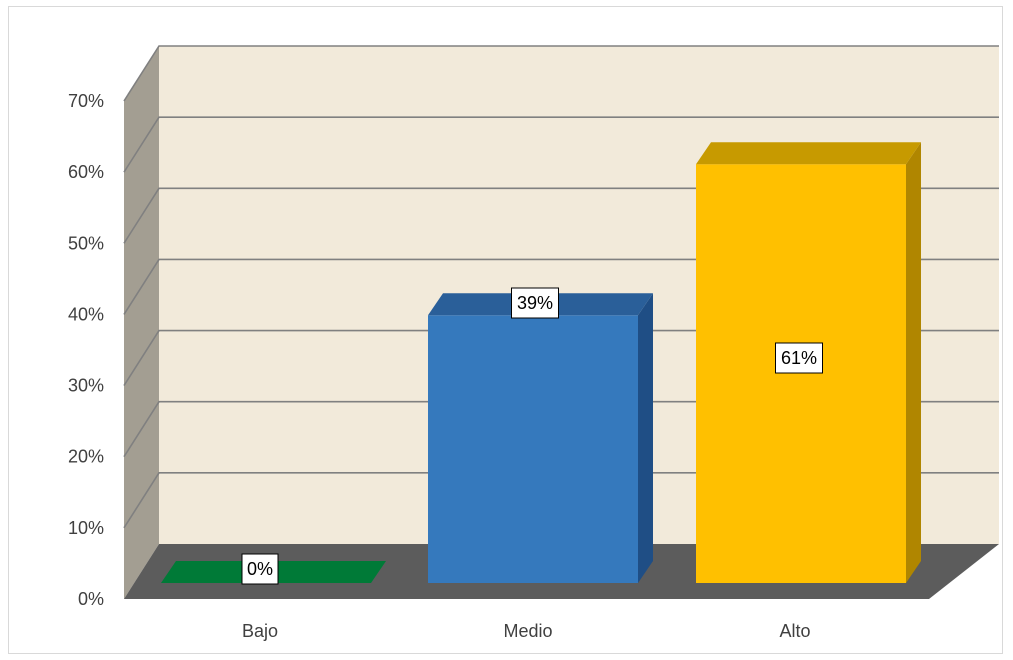 Image resolution: width=1013 pixels, height=660 pixels. Describe the element at coordinates (913, 362) in the screenshot. I see `bar-alto-side` at that location.